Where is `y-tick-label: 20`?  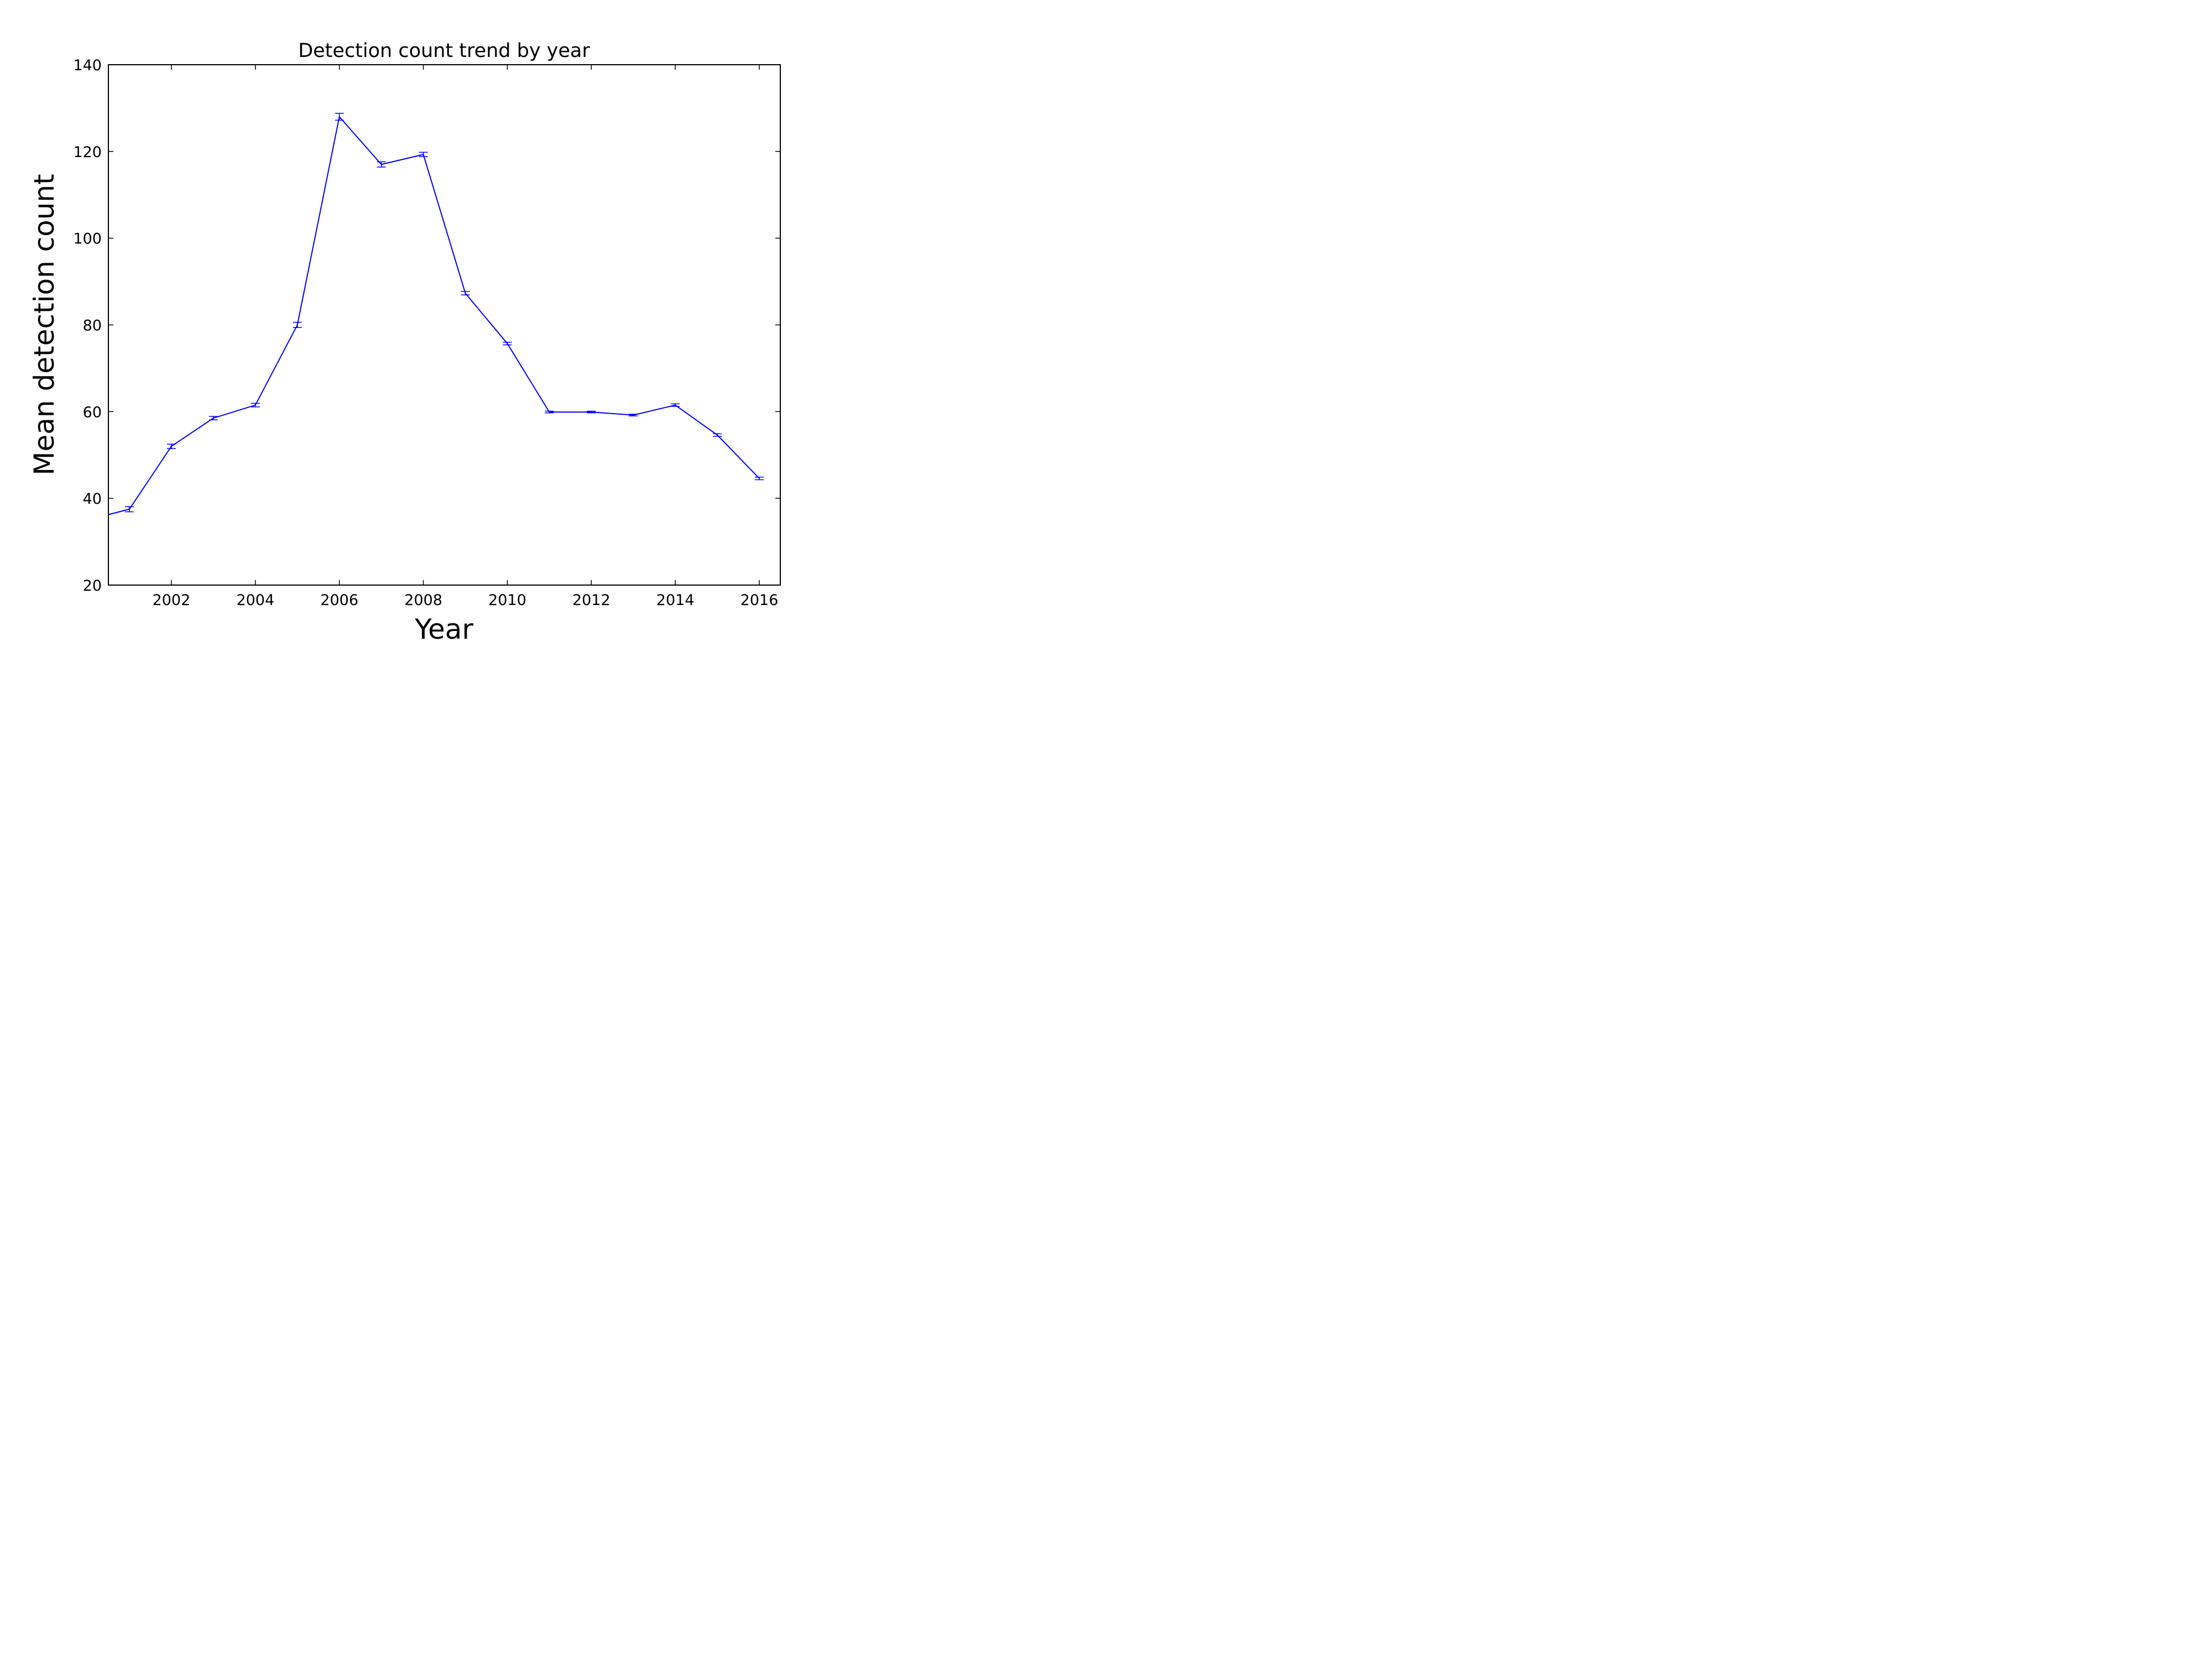
y-tick-label: 20 is located at coordinates (92, 585).